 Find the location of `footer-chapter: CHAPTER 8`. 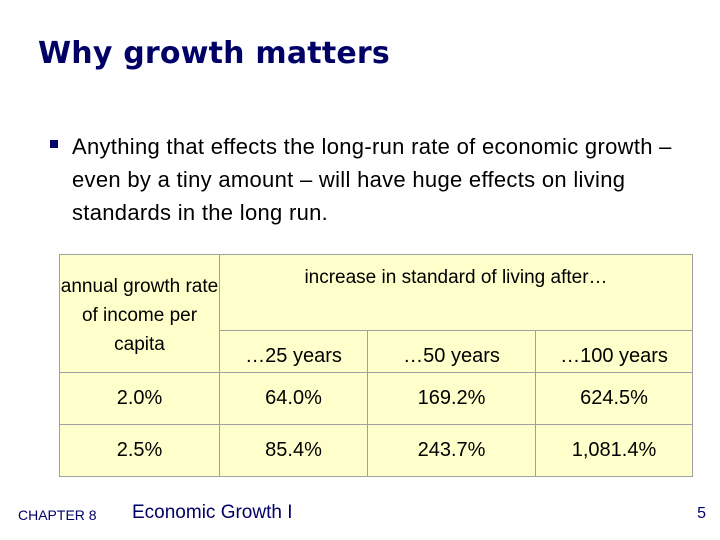

footer-chapter: CHAPTER 8 is located at coordinates (57, 515).